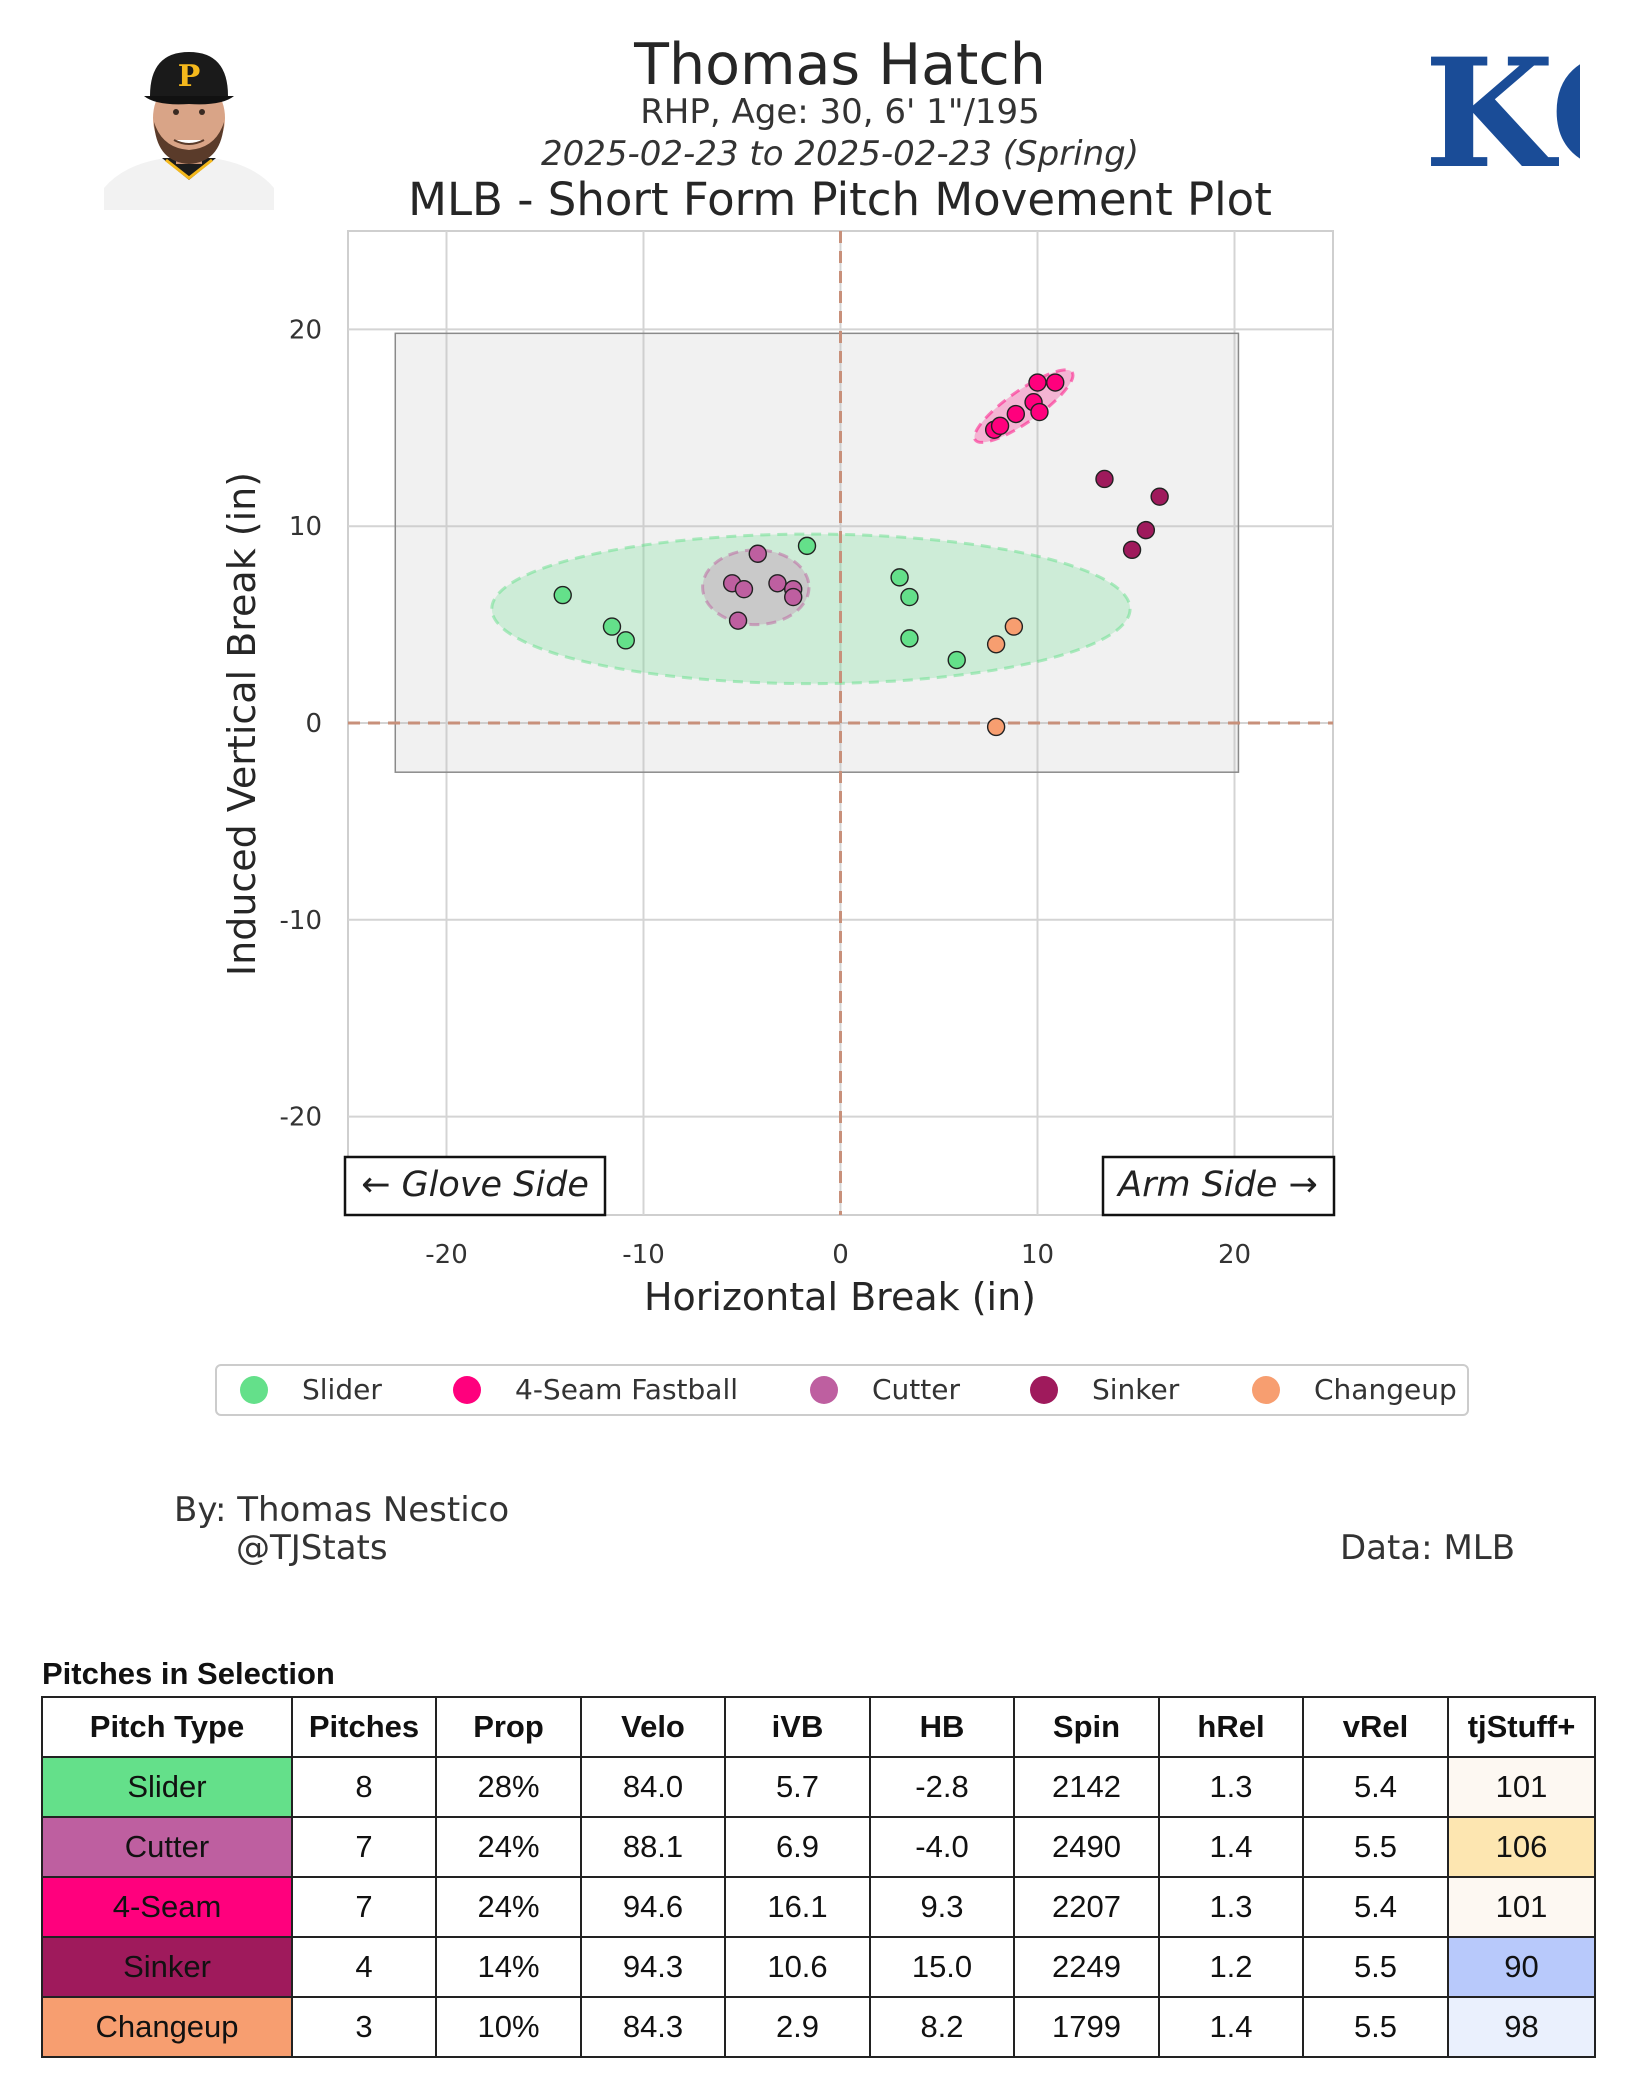 The width and height of the screenshot is (1632, 2090). Describe the element at coordinates (756, 587) in the screenshot. I see `density-ellipse` at that location.